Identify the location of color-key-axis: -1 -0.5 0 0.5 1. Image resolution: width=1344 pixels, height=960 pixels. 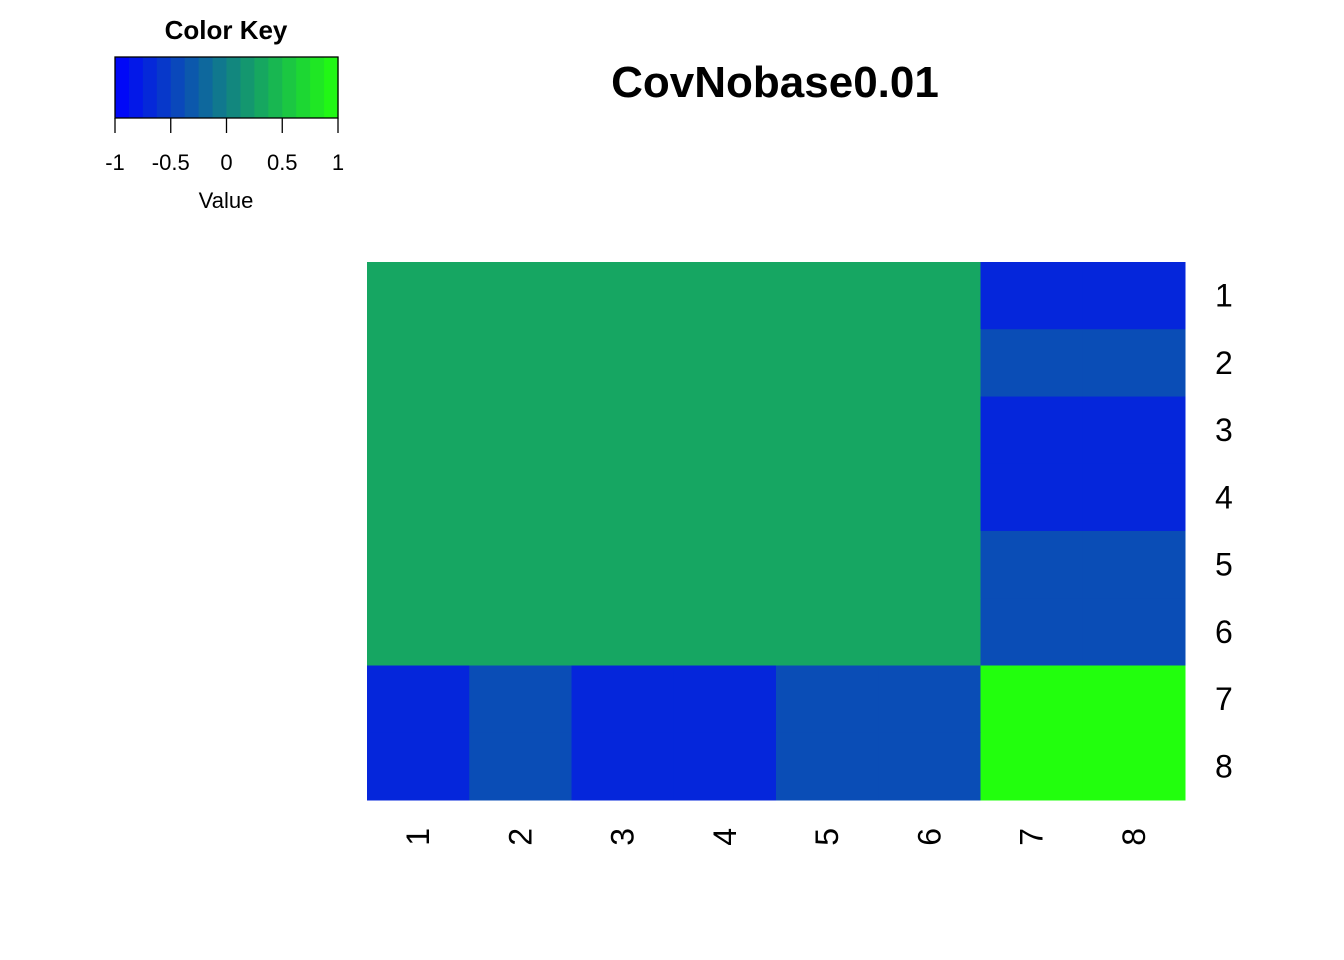
(224, 146).